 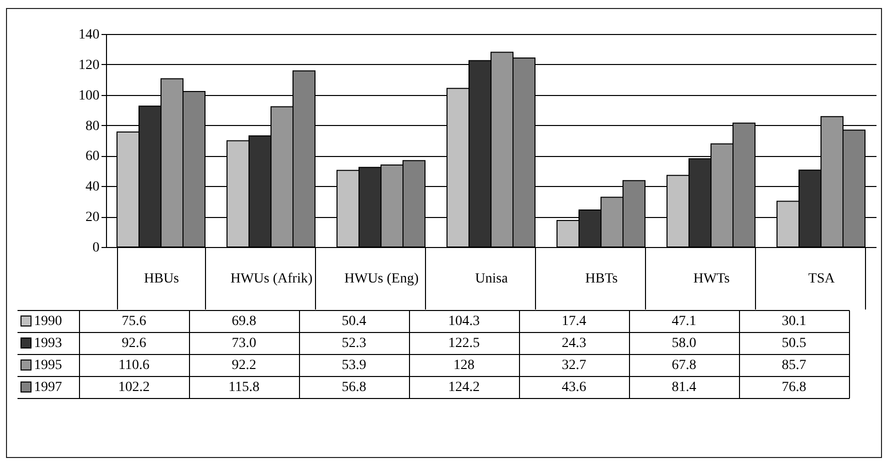 What do you see at coordinates (93, 126) in the screenshot?
I see `y-tick-label: 80` at bounding box center [93, 126].